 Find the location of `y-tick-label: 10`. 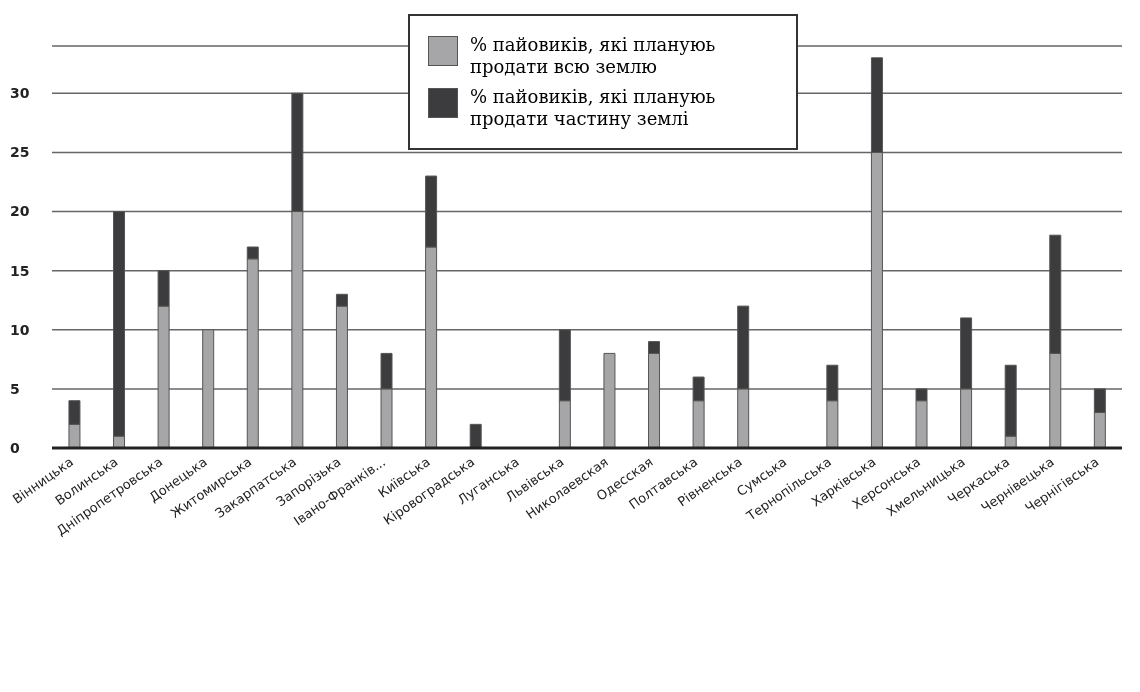

y-tick-label: 10 is located at coordinates (20, 329).